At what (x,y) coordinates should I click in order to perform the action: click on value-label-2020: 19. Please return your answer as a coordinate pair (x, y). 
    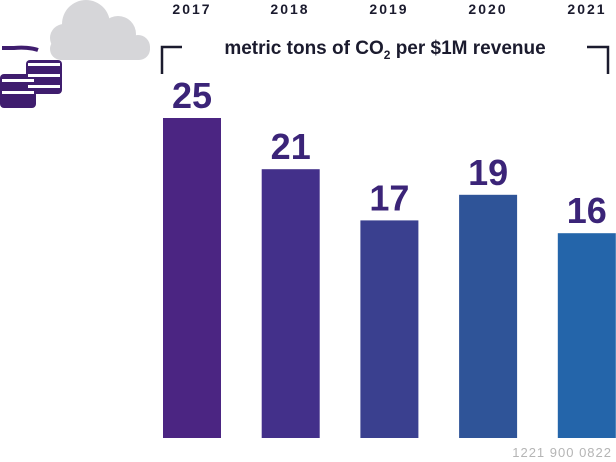
    Looking at the image, I should click on (488, 172).